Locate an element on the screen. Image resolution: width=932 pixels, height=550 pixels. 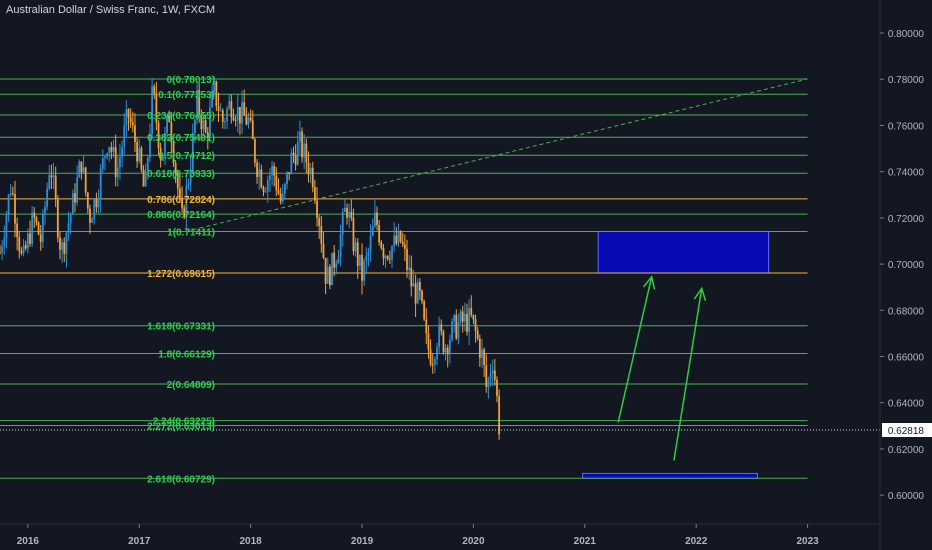
last-price-label: 0.62818 is located at coordinates (906, 431).